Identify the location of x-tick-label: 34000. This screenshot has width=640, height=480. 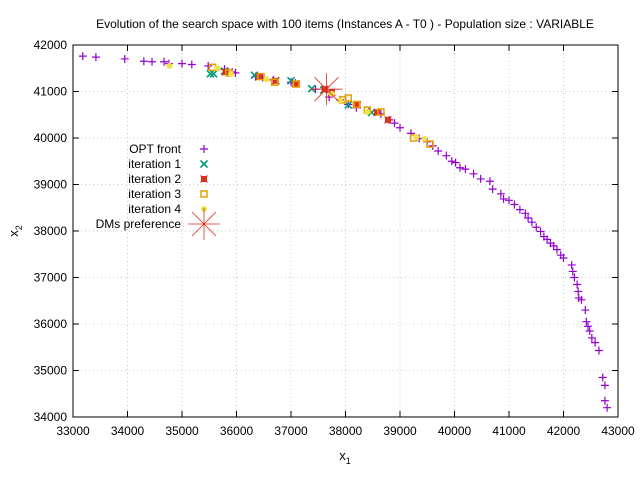
(128, 431).